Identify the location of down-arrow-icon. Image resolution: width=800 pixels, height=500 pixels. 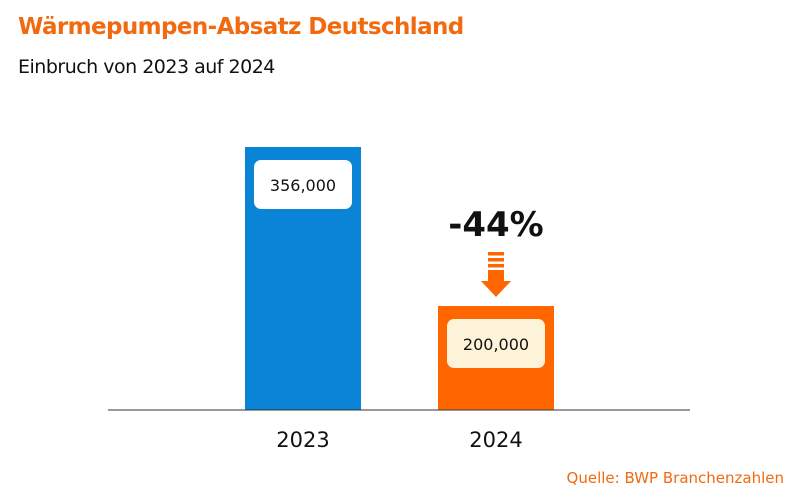
(496, 283).